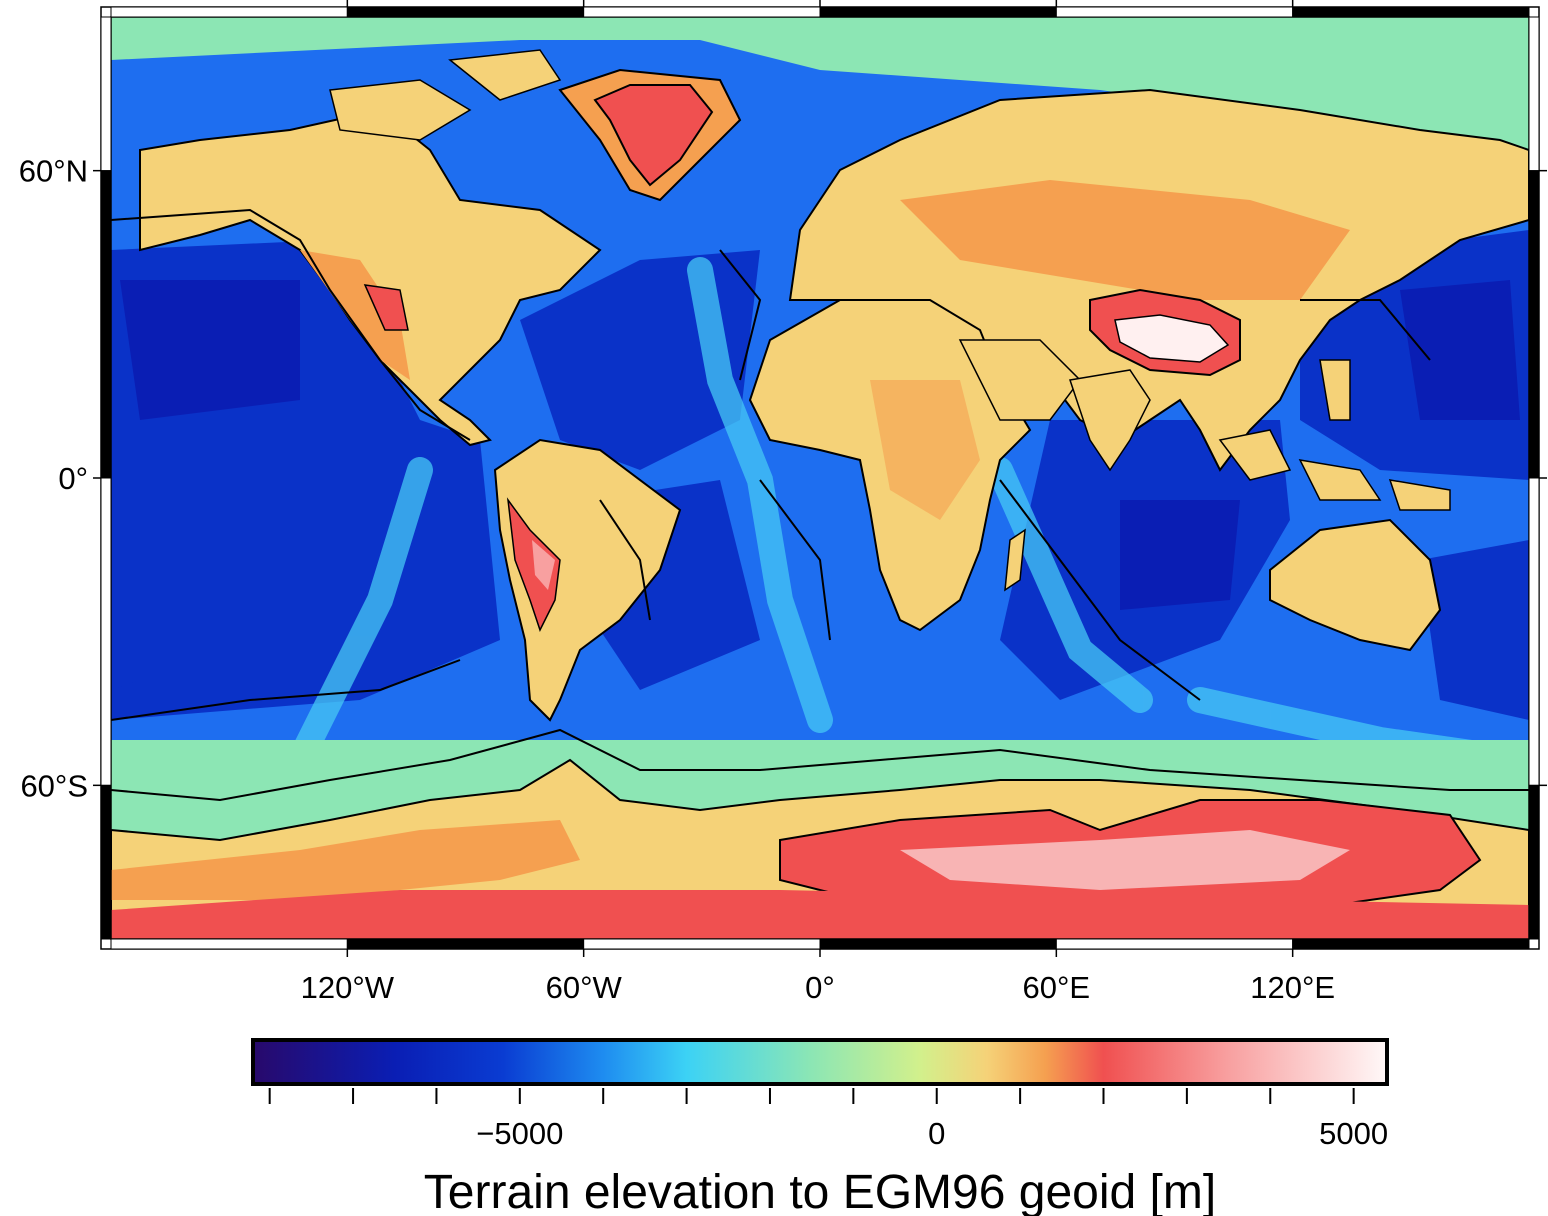 Image resolution: width=1548 pixels, height=1216 pixels. I want to click on x-tick-label: 60°W, so click(584, 987).